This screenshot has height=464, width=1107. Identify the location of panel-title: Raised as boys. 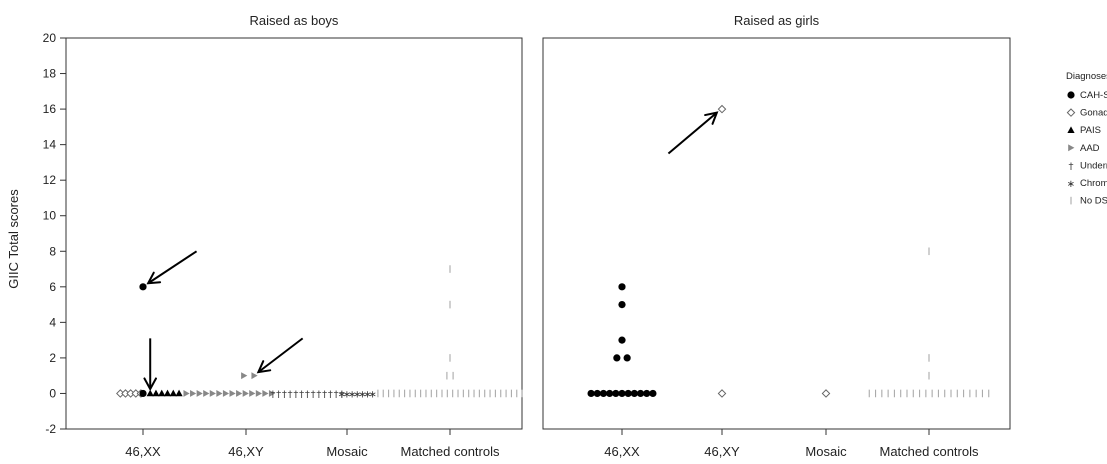
(294, 20).